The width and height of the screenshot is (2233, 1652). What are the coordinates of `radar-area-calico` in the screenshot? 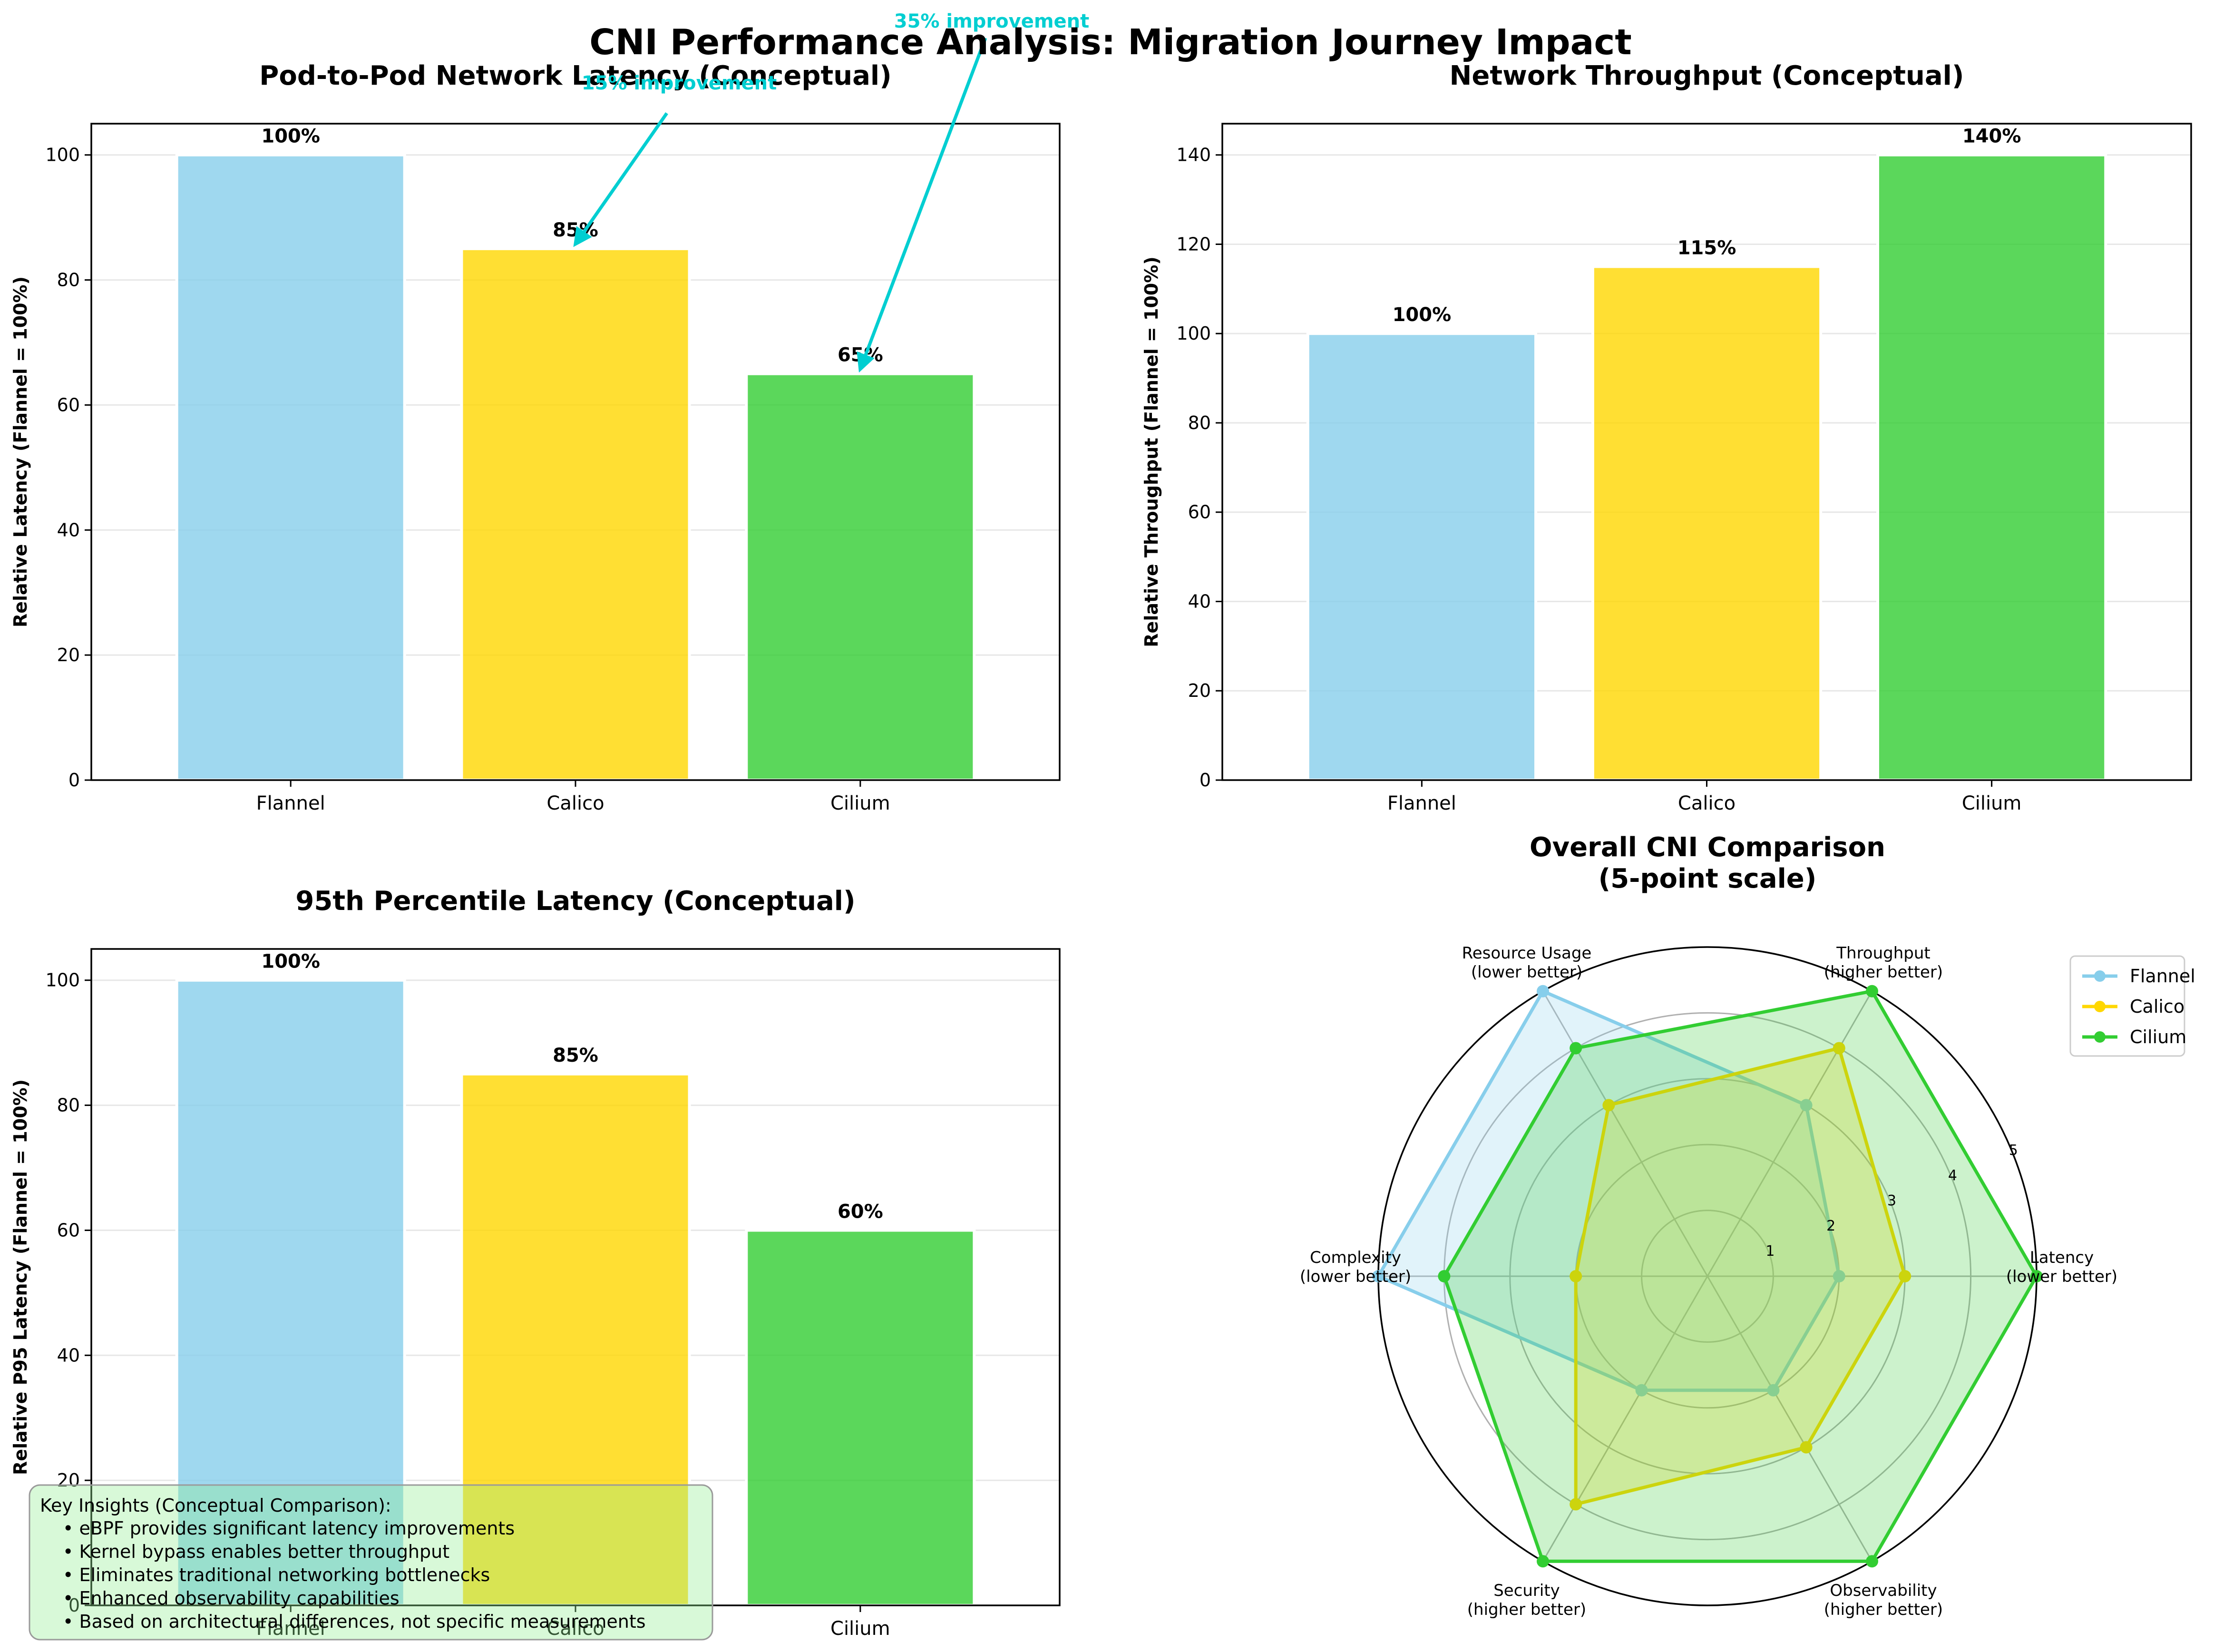 It's located at (1740, 1277).